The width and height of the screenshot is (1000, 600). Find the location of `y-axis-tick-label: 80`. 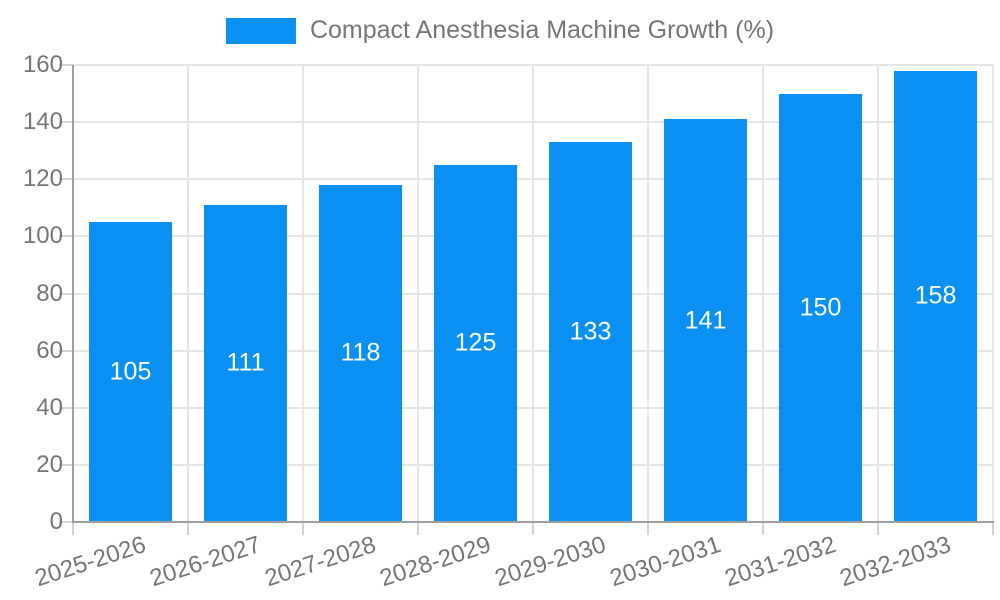

y-axis-tick-label: 80 is located at coordinates (49, 293).